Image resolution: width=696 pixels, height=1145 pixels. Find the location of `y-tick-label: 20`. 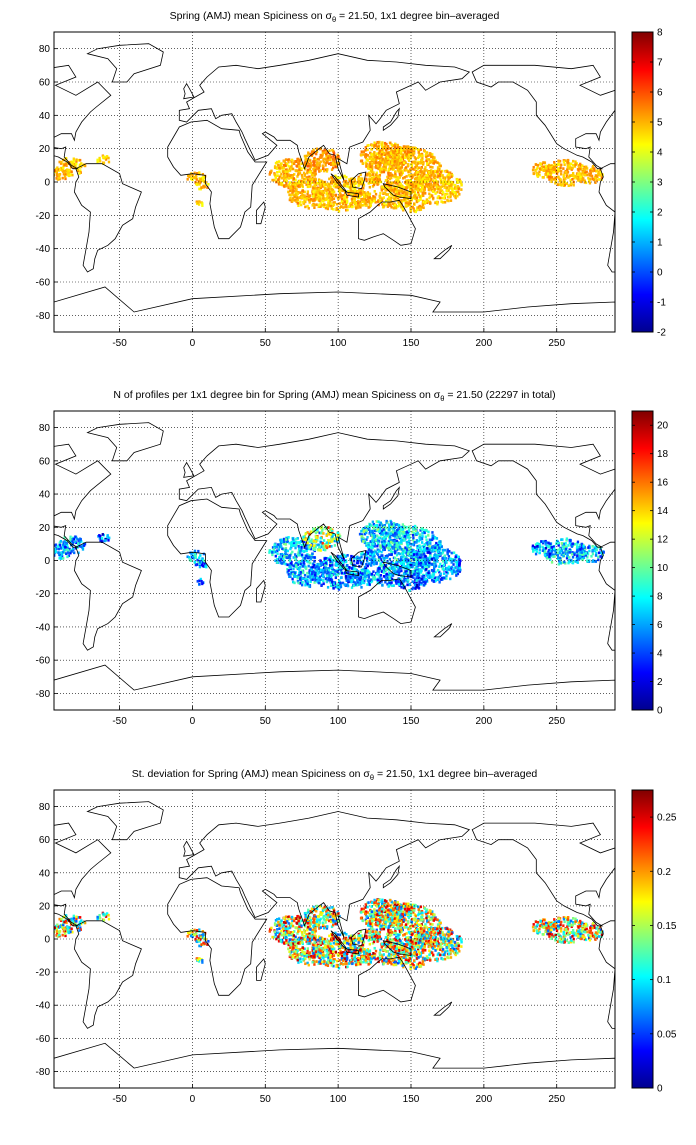

y-tick-label: 20 is located at coordinates (45, 149).